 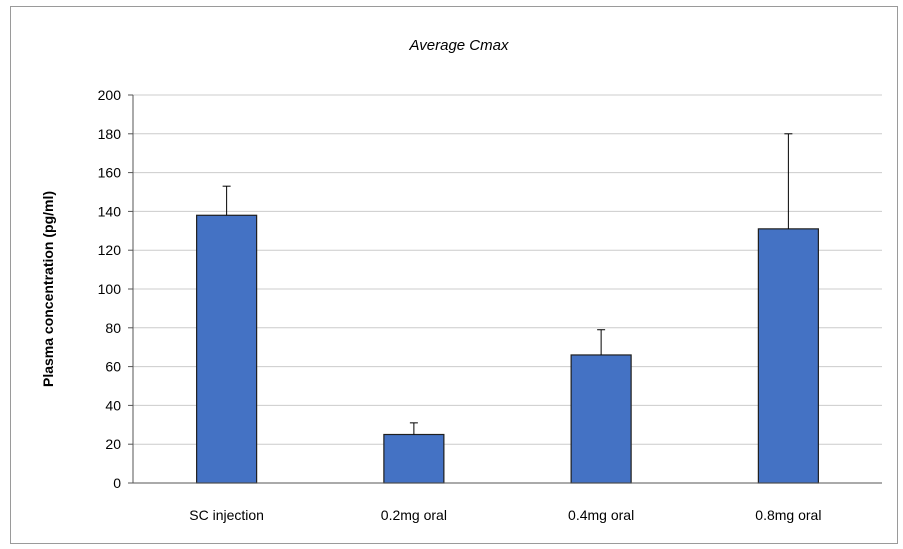 I want to click on x-tick-label: SC injection, so click(x=226, y=515).